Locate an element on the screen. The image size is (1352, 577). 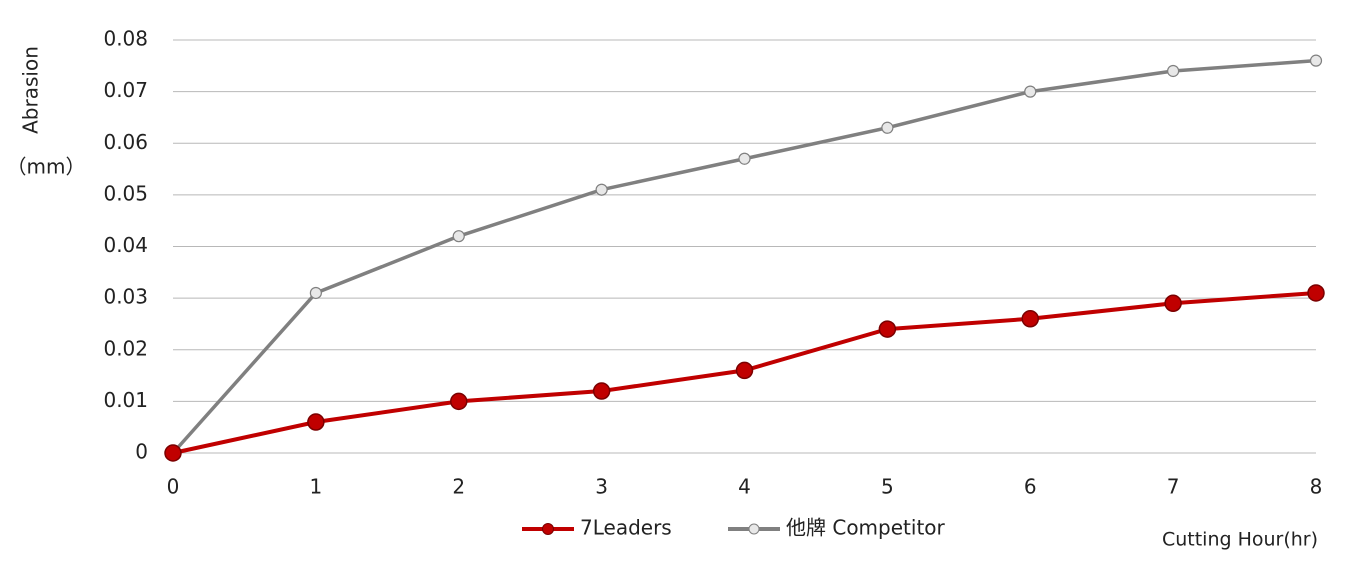
x-axis-label: Cutting Hour(hr) is located at coordinates (1240, 540).